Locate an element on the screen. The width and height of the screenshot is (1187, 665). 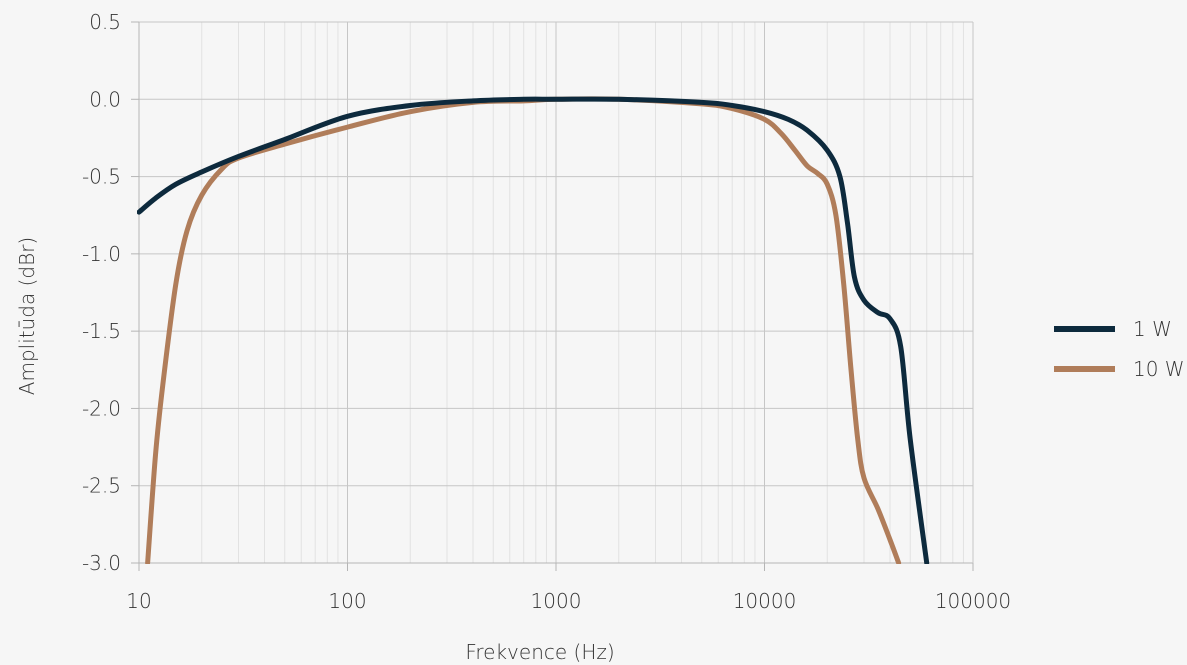
y-tick-labels: 0.5 0.0 -0.5 -1.0 -1.5 -2.0 -2.5 -3.0 is located at coordinates (101, 292).